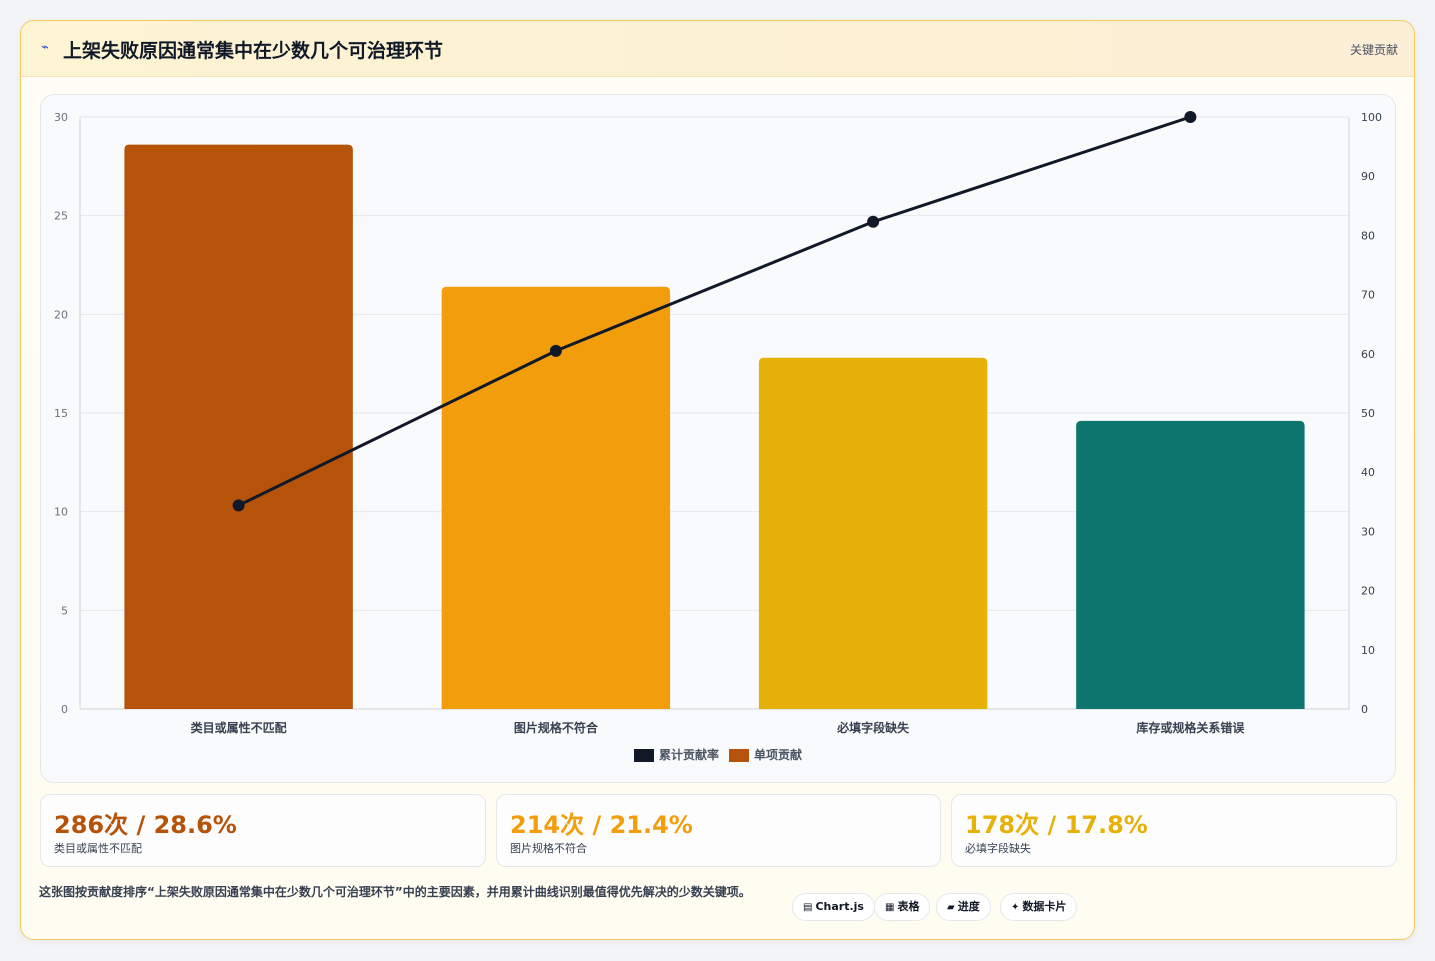 This screenshot has height=961, width=1435. What do you see at coordinates (778, 754) in the screenshot?
I see `legend-label: 单项贡献` at bounding box center [778, 754].